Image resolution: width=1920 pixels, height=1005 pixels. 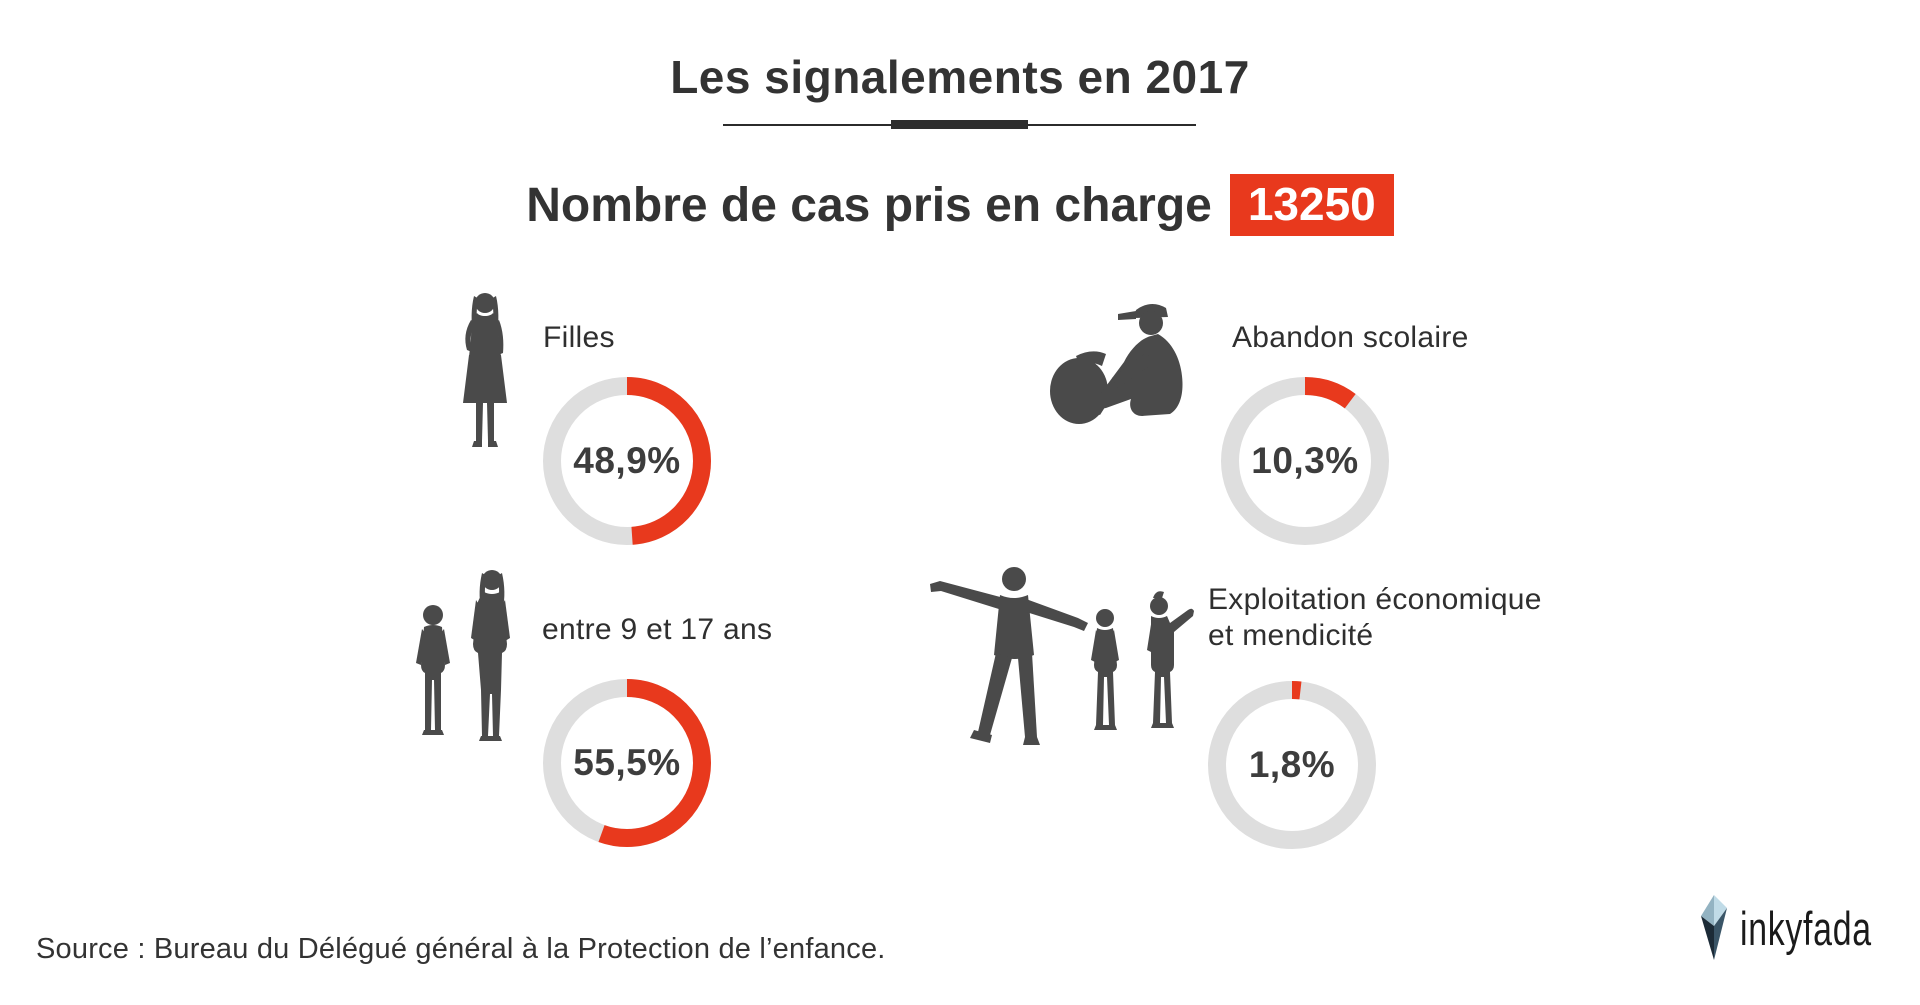 What do you see at coordinates (1116, 363) in the screenshot?
I see `sitting-schoolboy-silhouette` at bounding box center [1116, 363].